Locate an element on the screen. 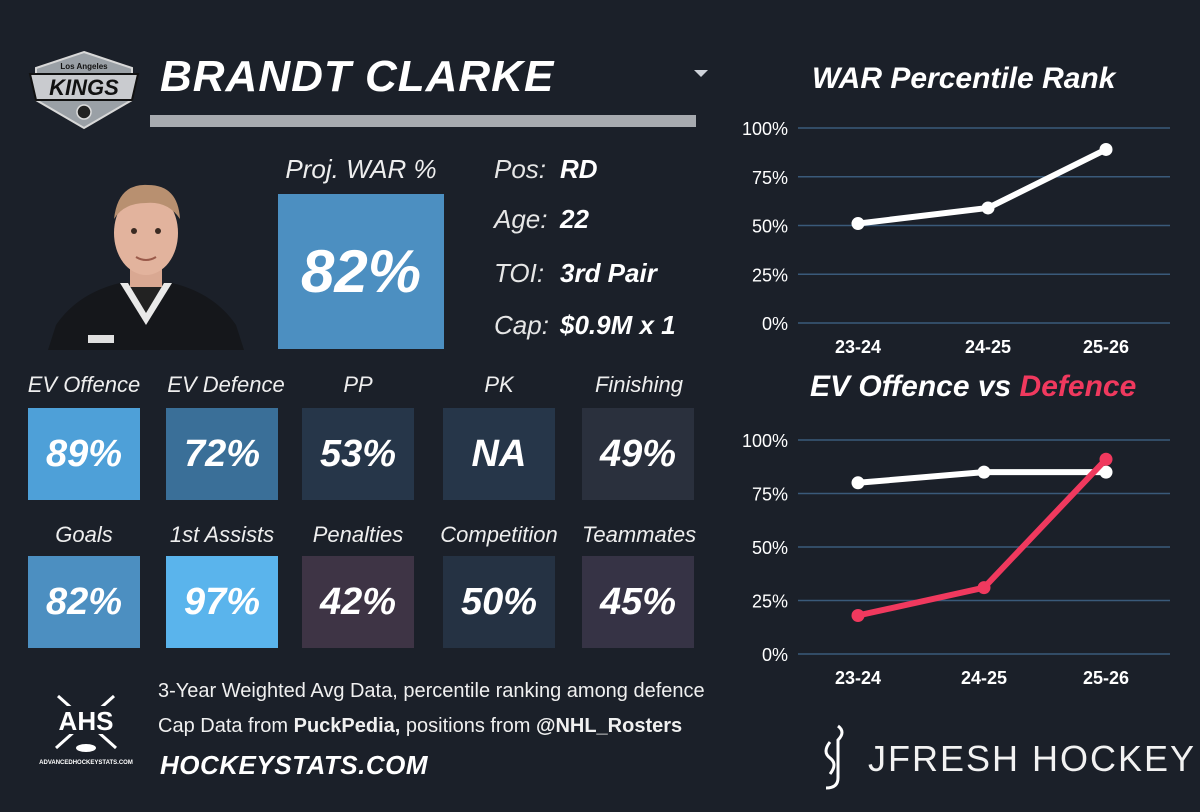  tile-teammates: 45% is located at coordinates (638, 602).